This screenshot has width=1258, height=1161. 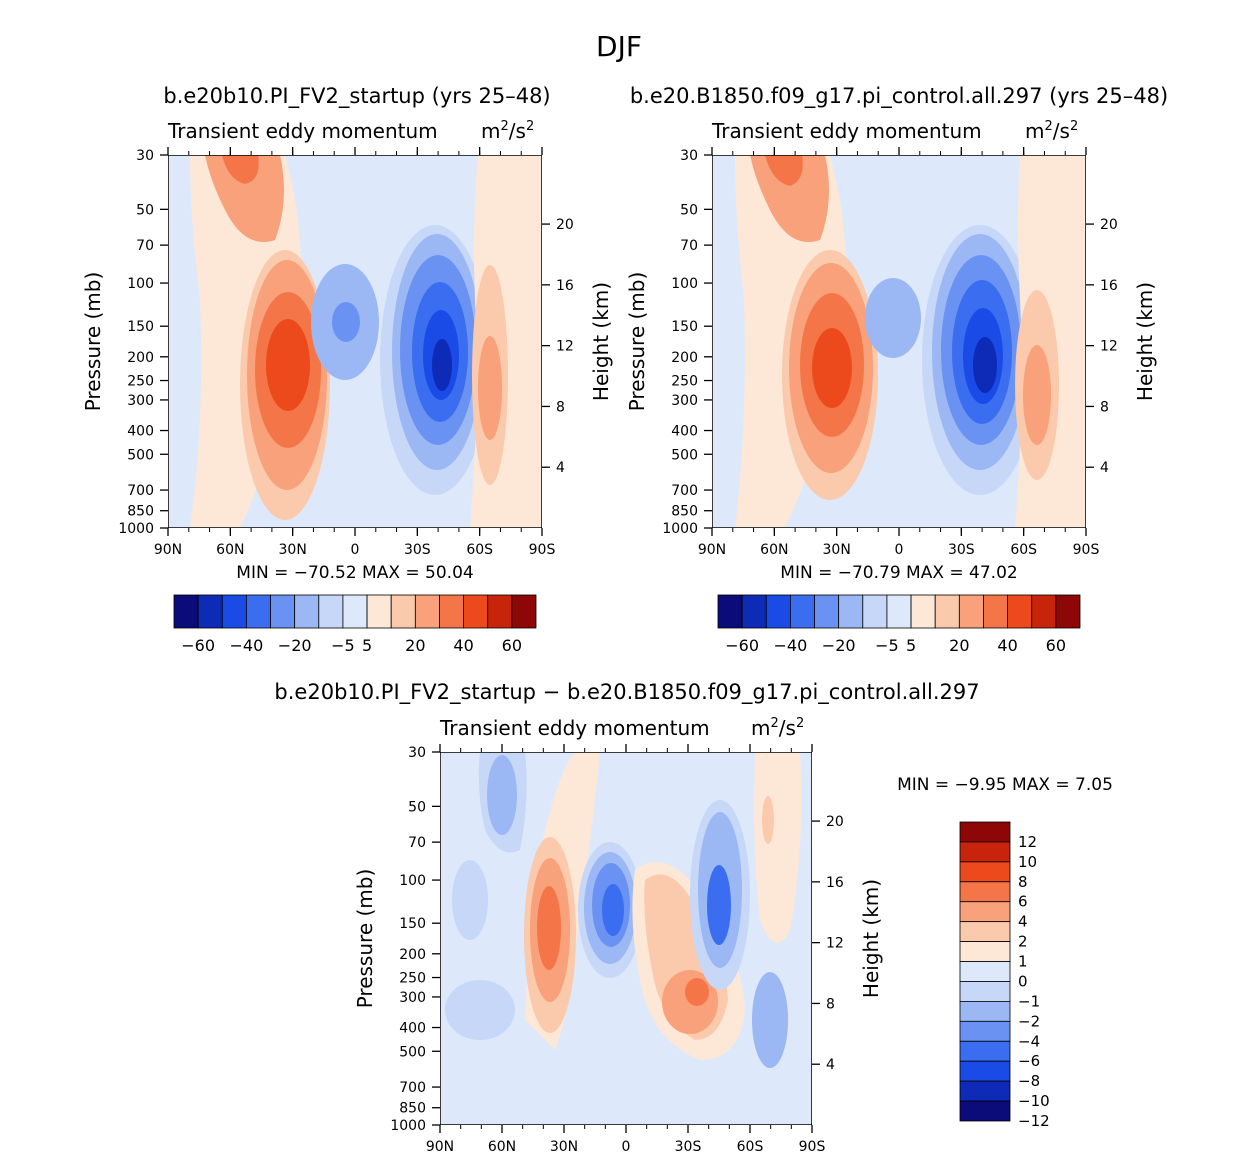 I want to click on colorbar-label: −40, so click(x=791, y=645).